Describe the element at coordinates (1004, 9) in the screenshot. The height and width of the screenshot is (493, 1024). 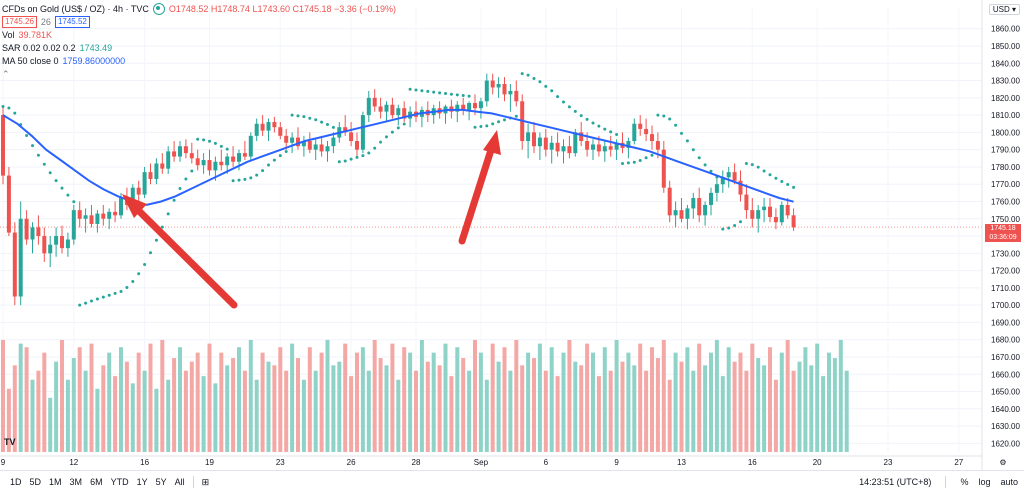
I see `currency-selector: USD ▾` at that location.